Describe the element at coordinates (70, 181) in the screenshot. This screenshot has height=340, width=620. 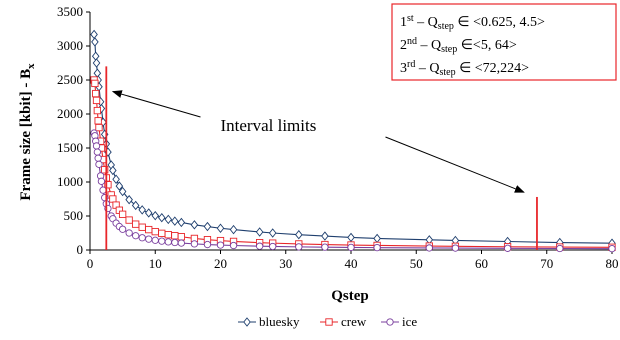
I see `y-tick-label: 1000` at that location.